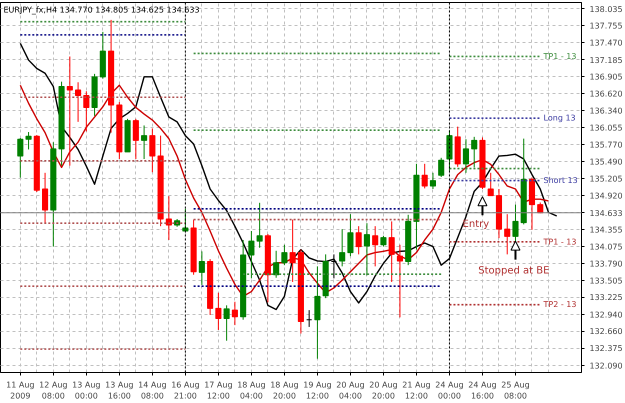 The height and width of the screenshot is (403, 625). What do you see at coordinates (606, 9) in the screenshot?
I see `y-tick-label: 138.035` at bounding box center [606, 9].